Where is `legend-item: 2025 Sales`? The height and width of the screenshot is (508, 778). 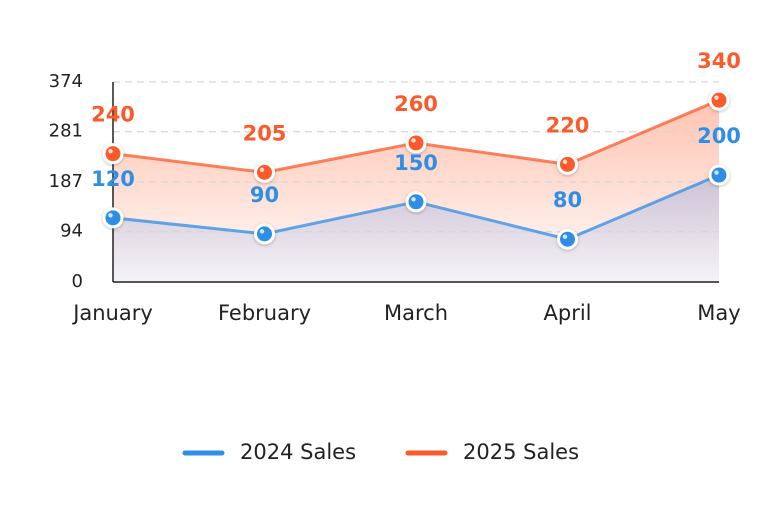
legend-item: 2025 Sales is located at coordinates (492, 452).